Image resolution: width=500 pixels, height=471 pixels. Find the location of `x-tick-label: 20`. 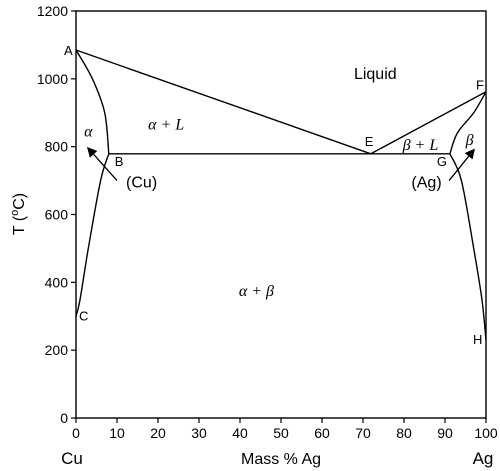

x-tick-label: 20 is located at coordinates (158, 433).